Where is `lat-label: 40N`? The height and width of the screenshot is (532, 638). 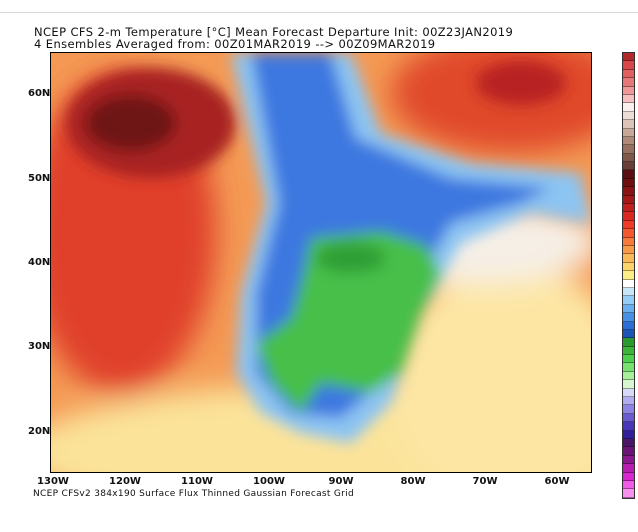
lat-label: 40N is located at coordinates (39, 262).